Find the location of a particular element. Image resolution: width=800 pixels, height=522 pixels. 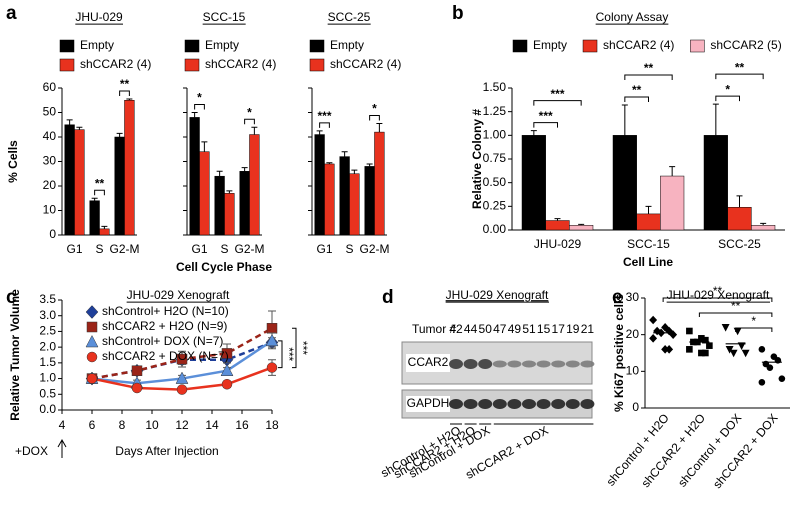

band-label-box is located at coordinates (428, 404).